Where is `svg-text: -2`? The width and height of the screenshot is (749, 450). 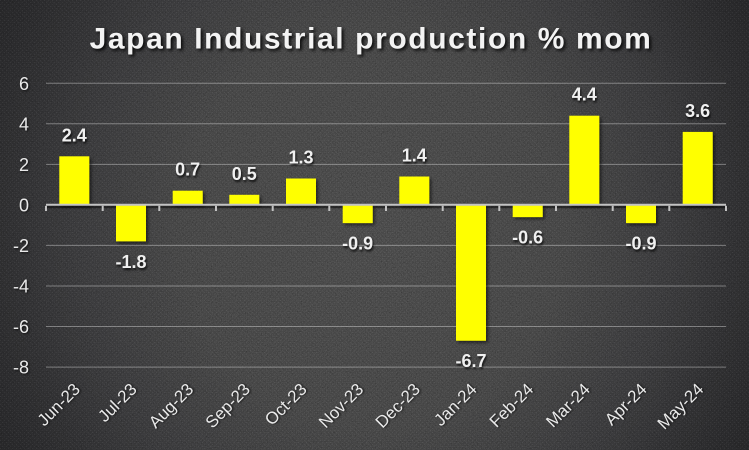
svg-text: -2 is located at coordinates (21, 246).